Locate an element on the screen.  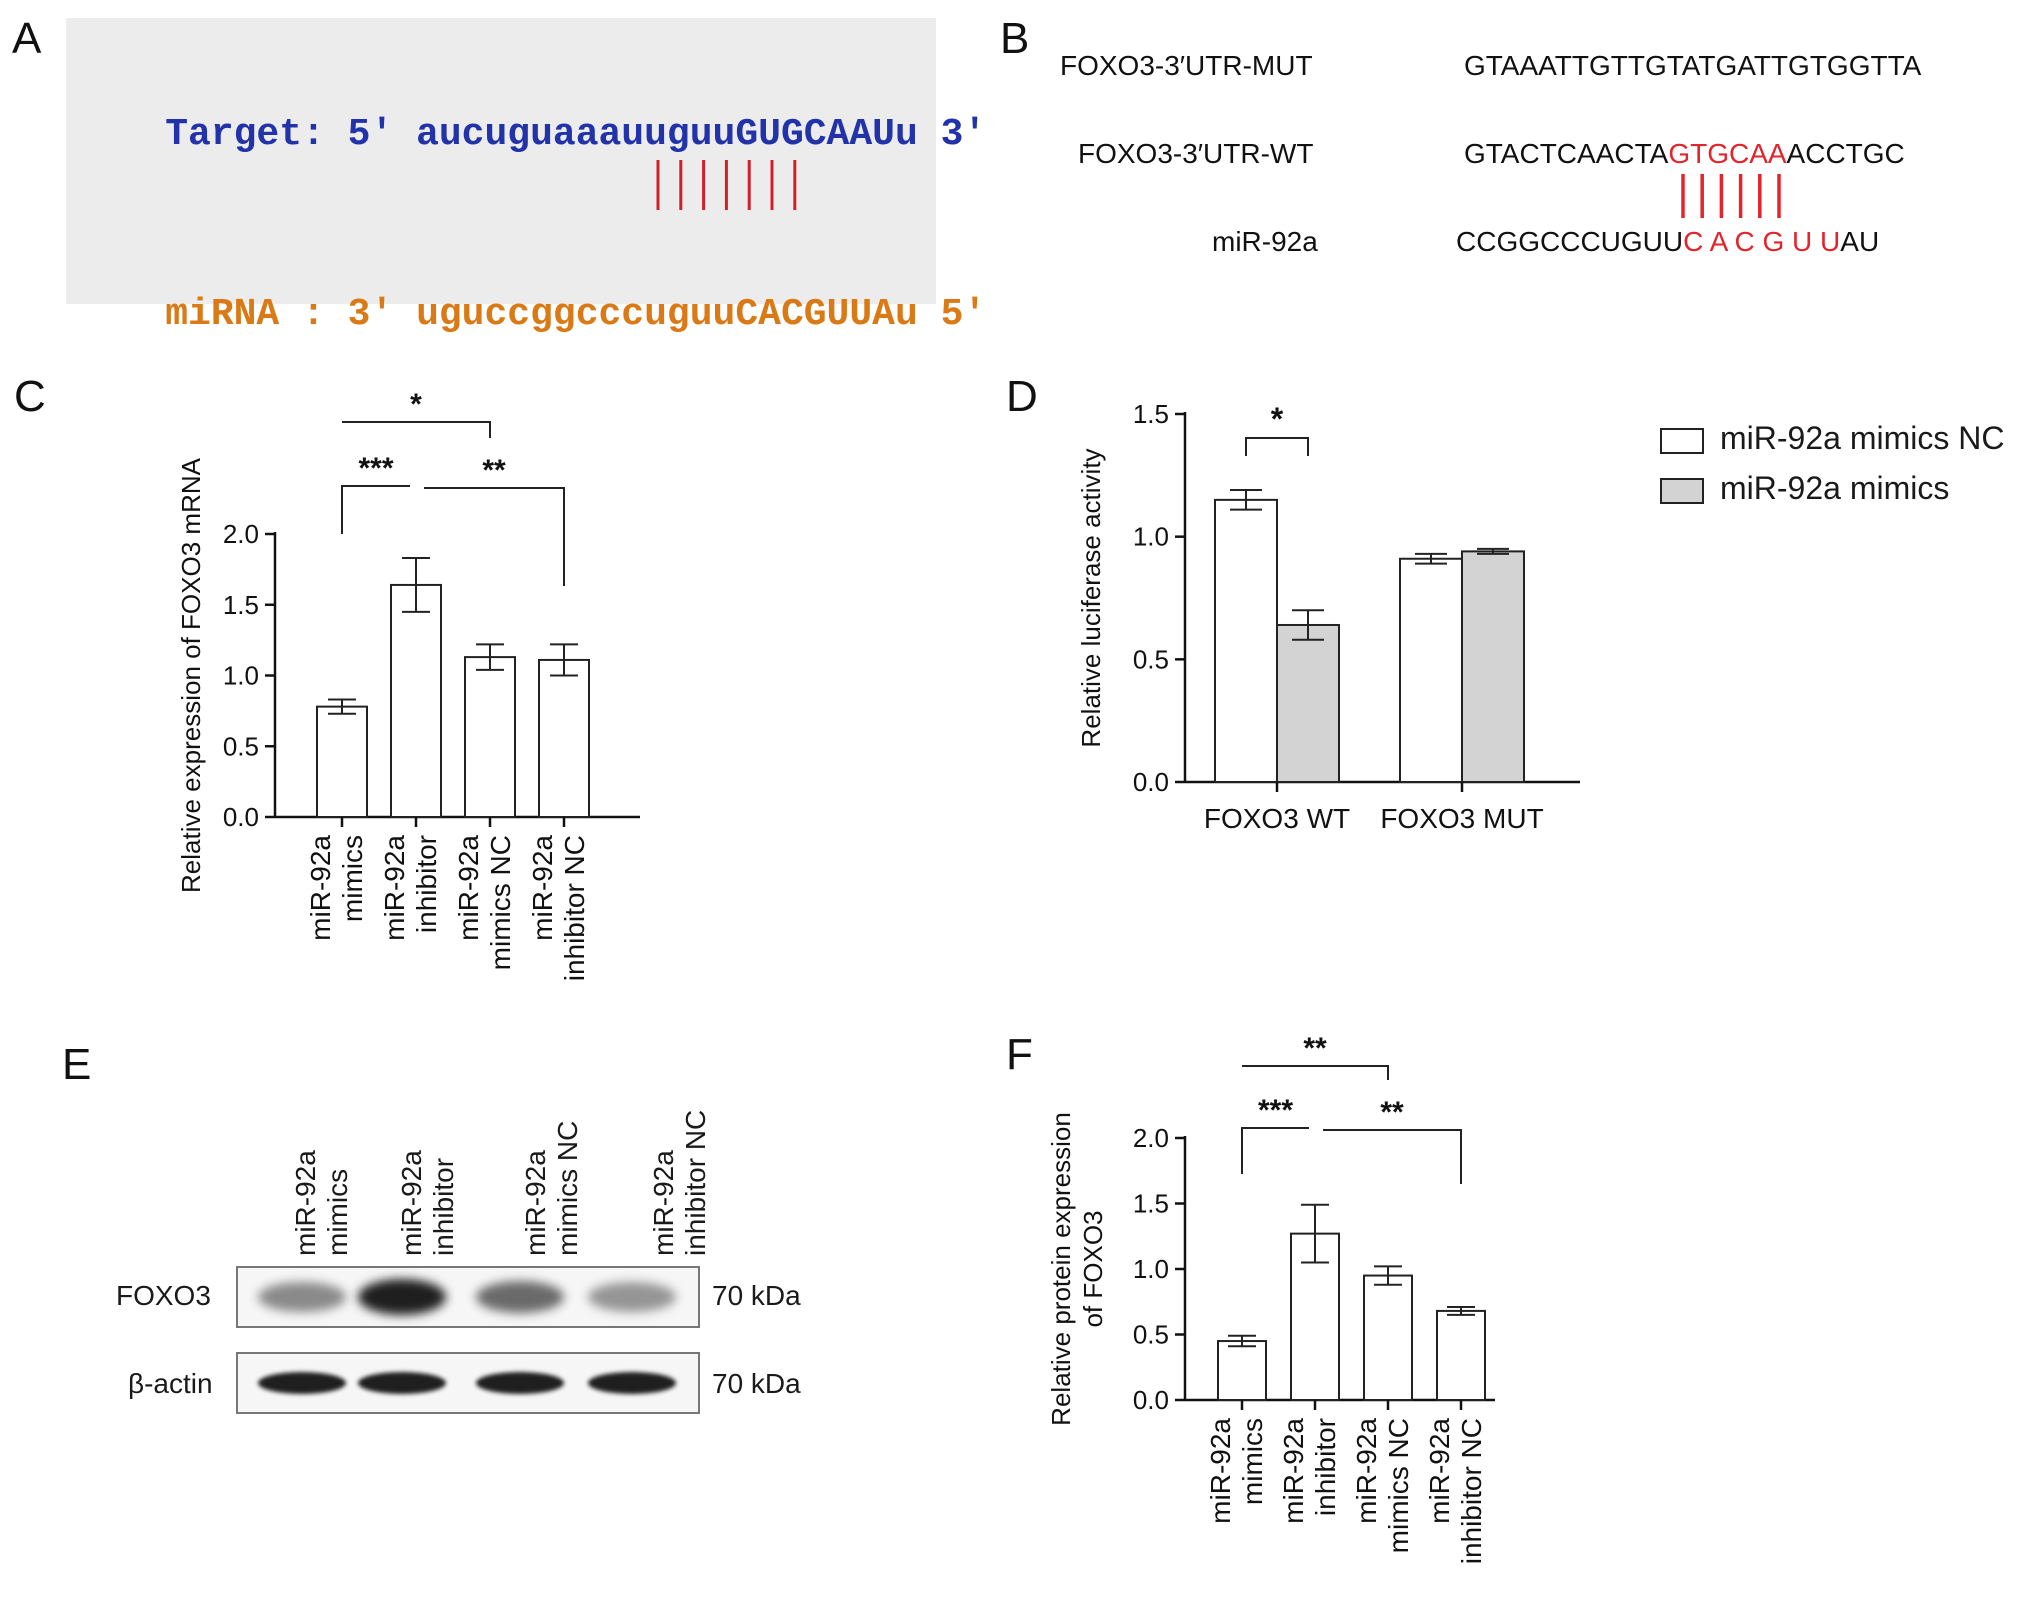
chart-d-significance-label: * is located at coordinates (1277, 419).